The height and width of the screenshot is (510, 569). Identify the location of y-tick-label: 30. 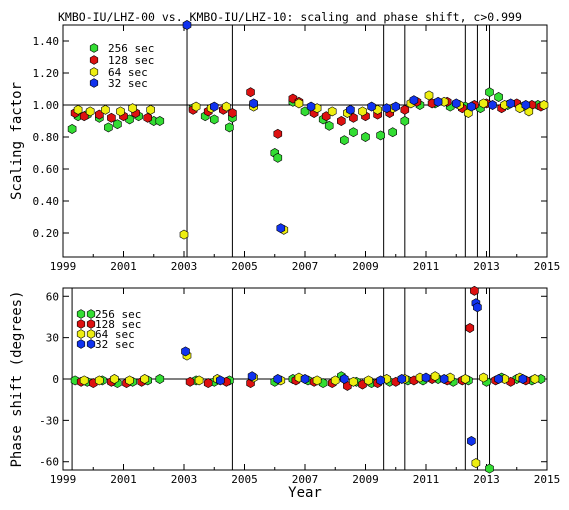
(52, 338).